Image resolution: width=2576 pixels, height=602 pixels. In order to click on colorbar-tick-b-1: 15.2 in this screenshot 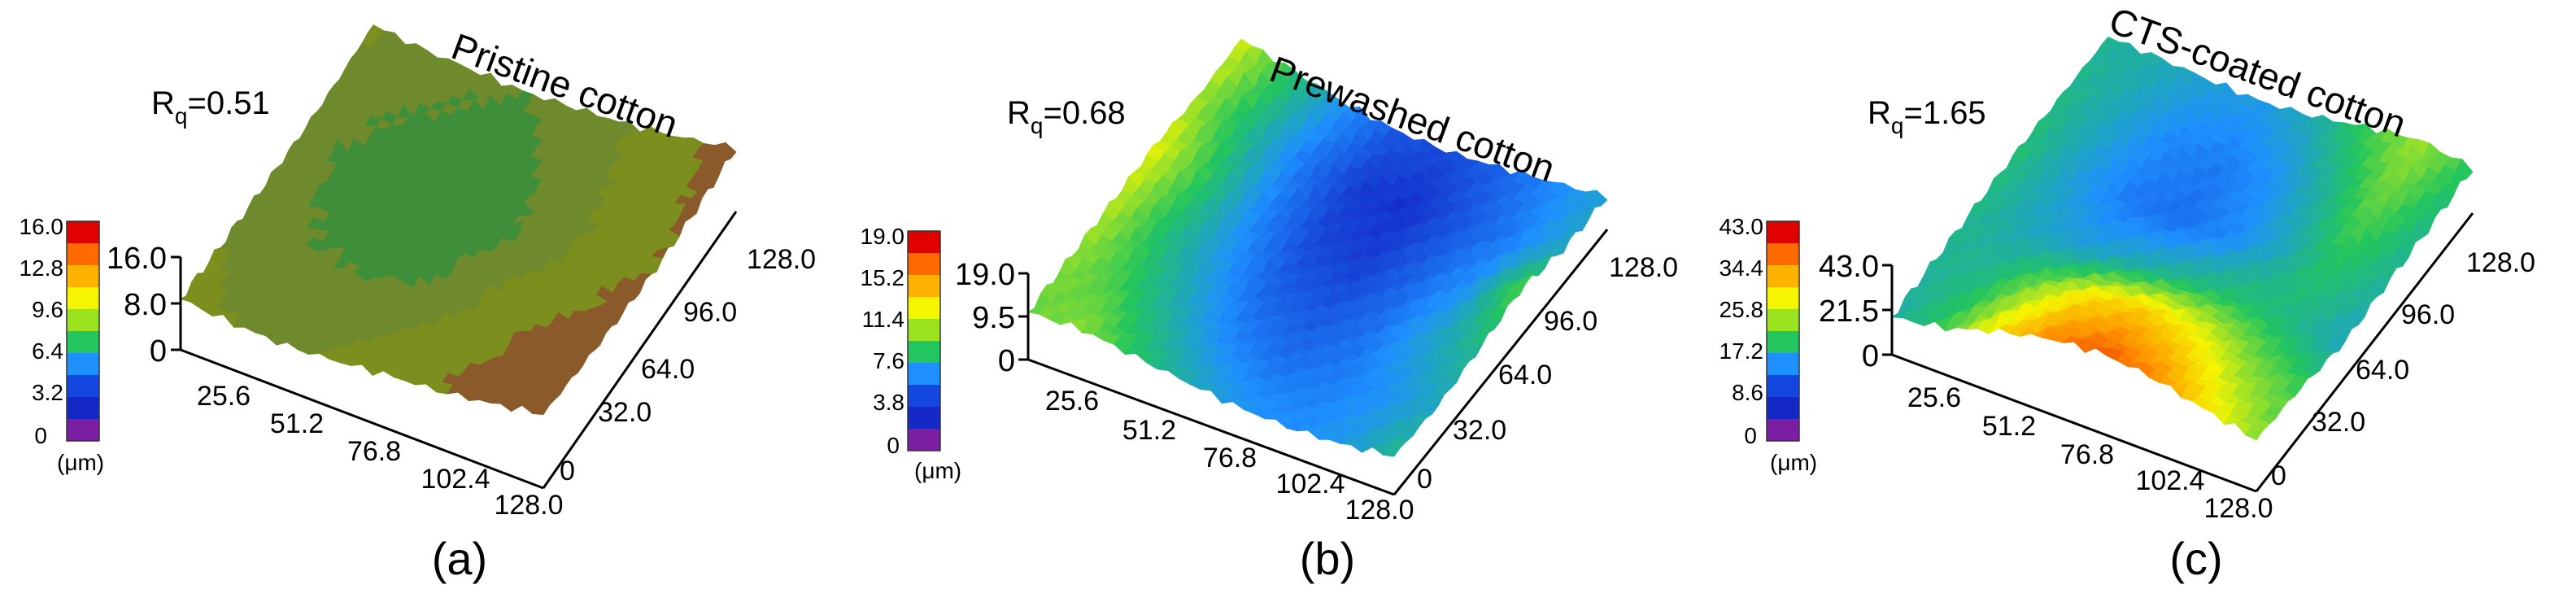, I will do `click(883, 278)`.